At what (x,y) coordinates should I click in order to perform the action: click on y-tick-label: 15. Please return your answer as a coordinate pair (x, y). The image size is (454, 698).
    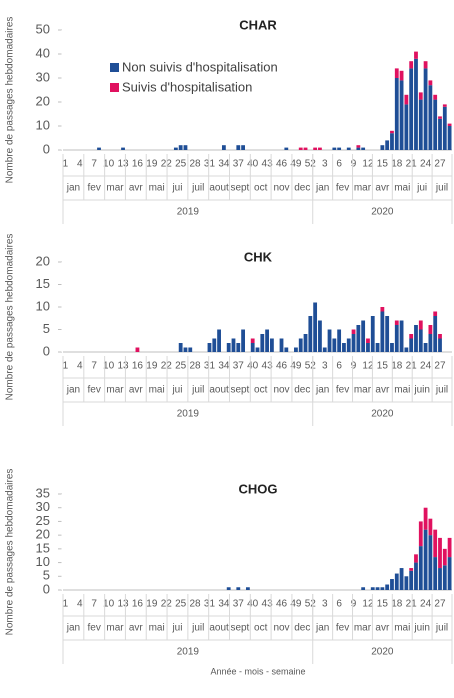
    Looking at the image, I should click on (43, 283).